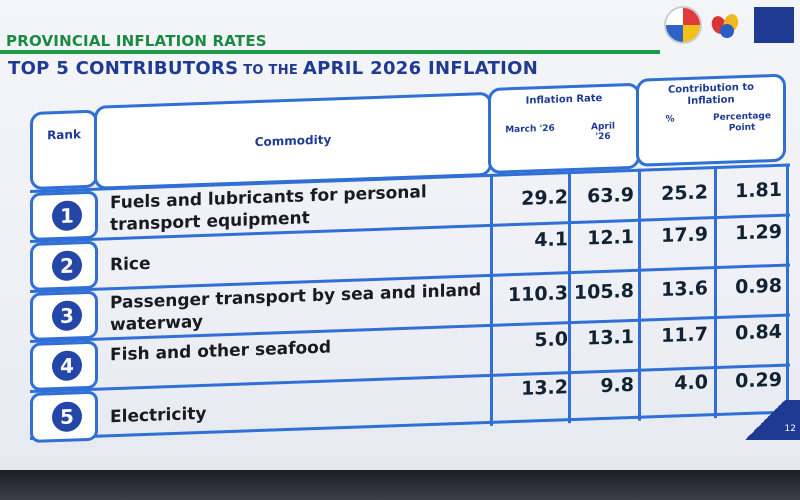 The height and width of the screenshot is (500, 800). Describe the element at coordinates (684, 193) in the screenshot. I see `percent-value: 25.2` at that location.